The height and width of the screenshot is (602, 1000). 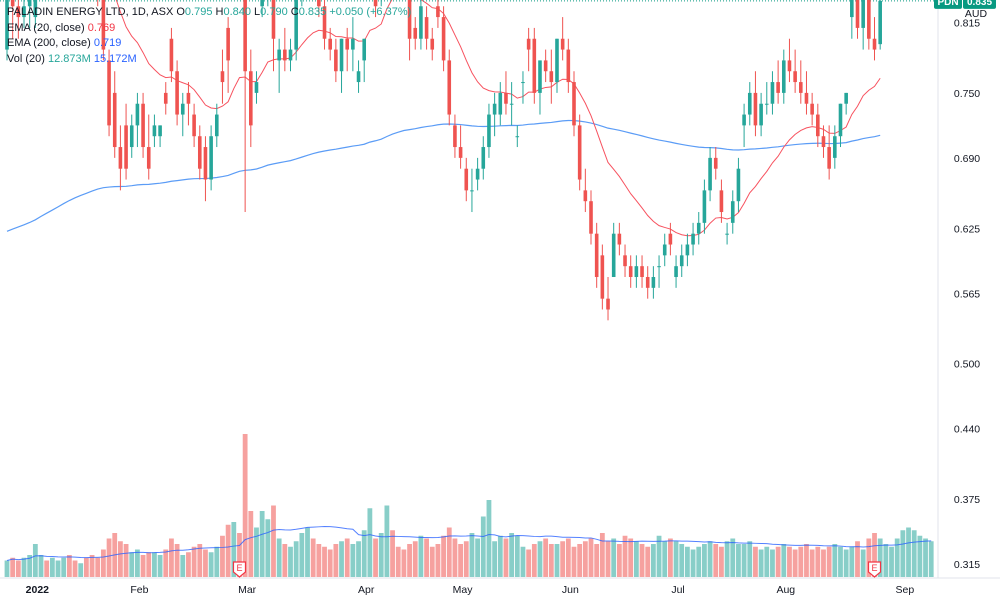 What do you see at coordinates (209, 44) in the screenshot?
I see `legend-row-ema200: EMA (200, close) 0.719` at bounding box center [209, 44].